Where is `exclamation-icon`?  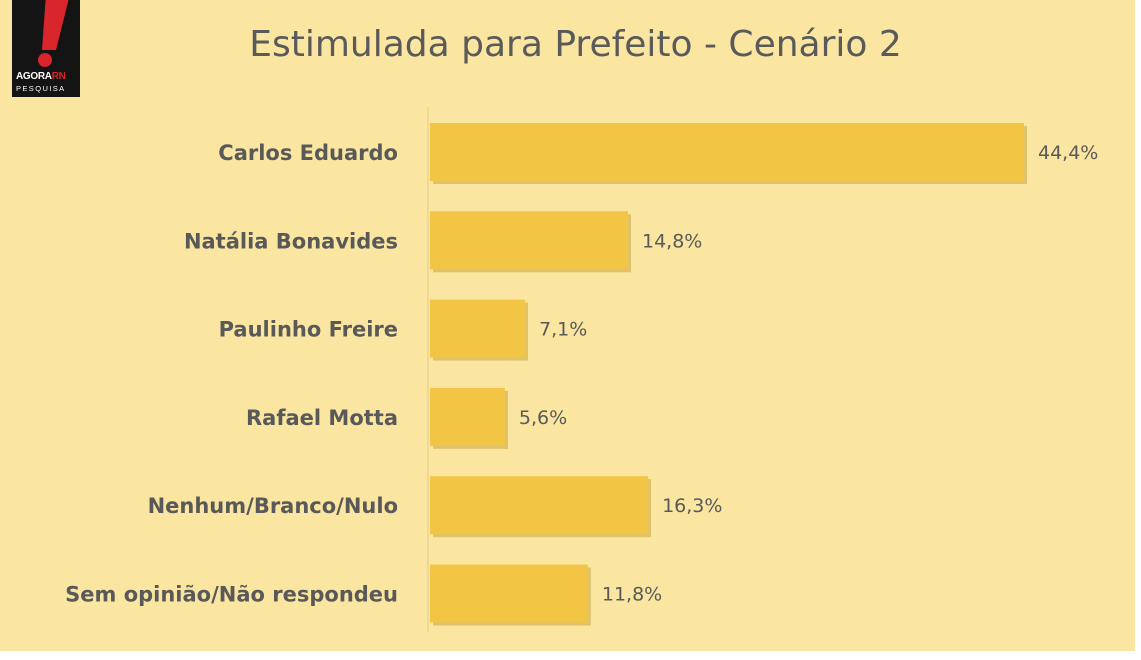 exclamation-icon is located at coordinates (53, 33).